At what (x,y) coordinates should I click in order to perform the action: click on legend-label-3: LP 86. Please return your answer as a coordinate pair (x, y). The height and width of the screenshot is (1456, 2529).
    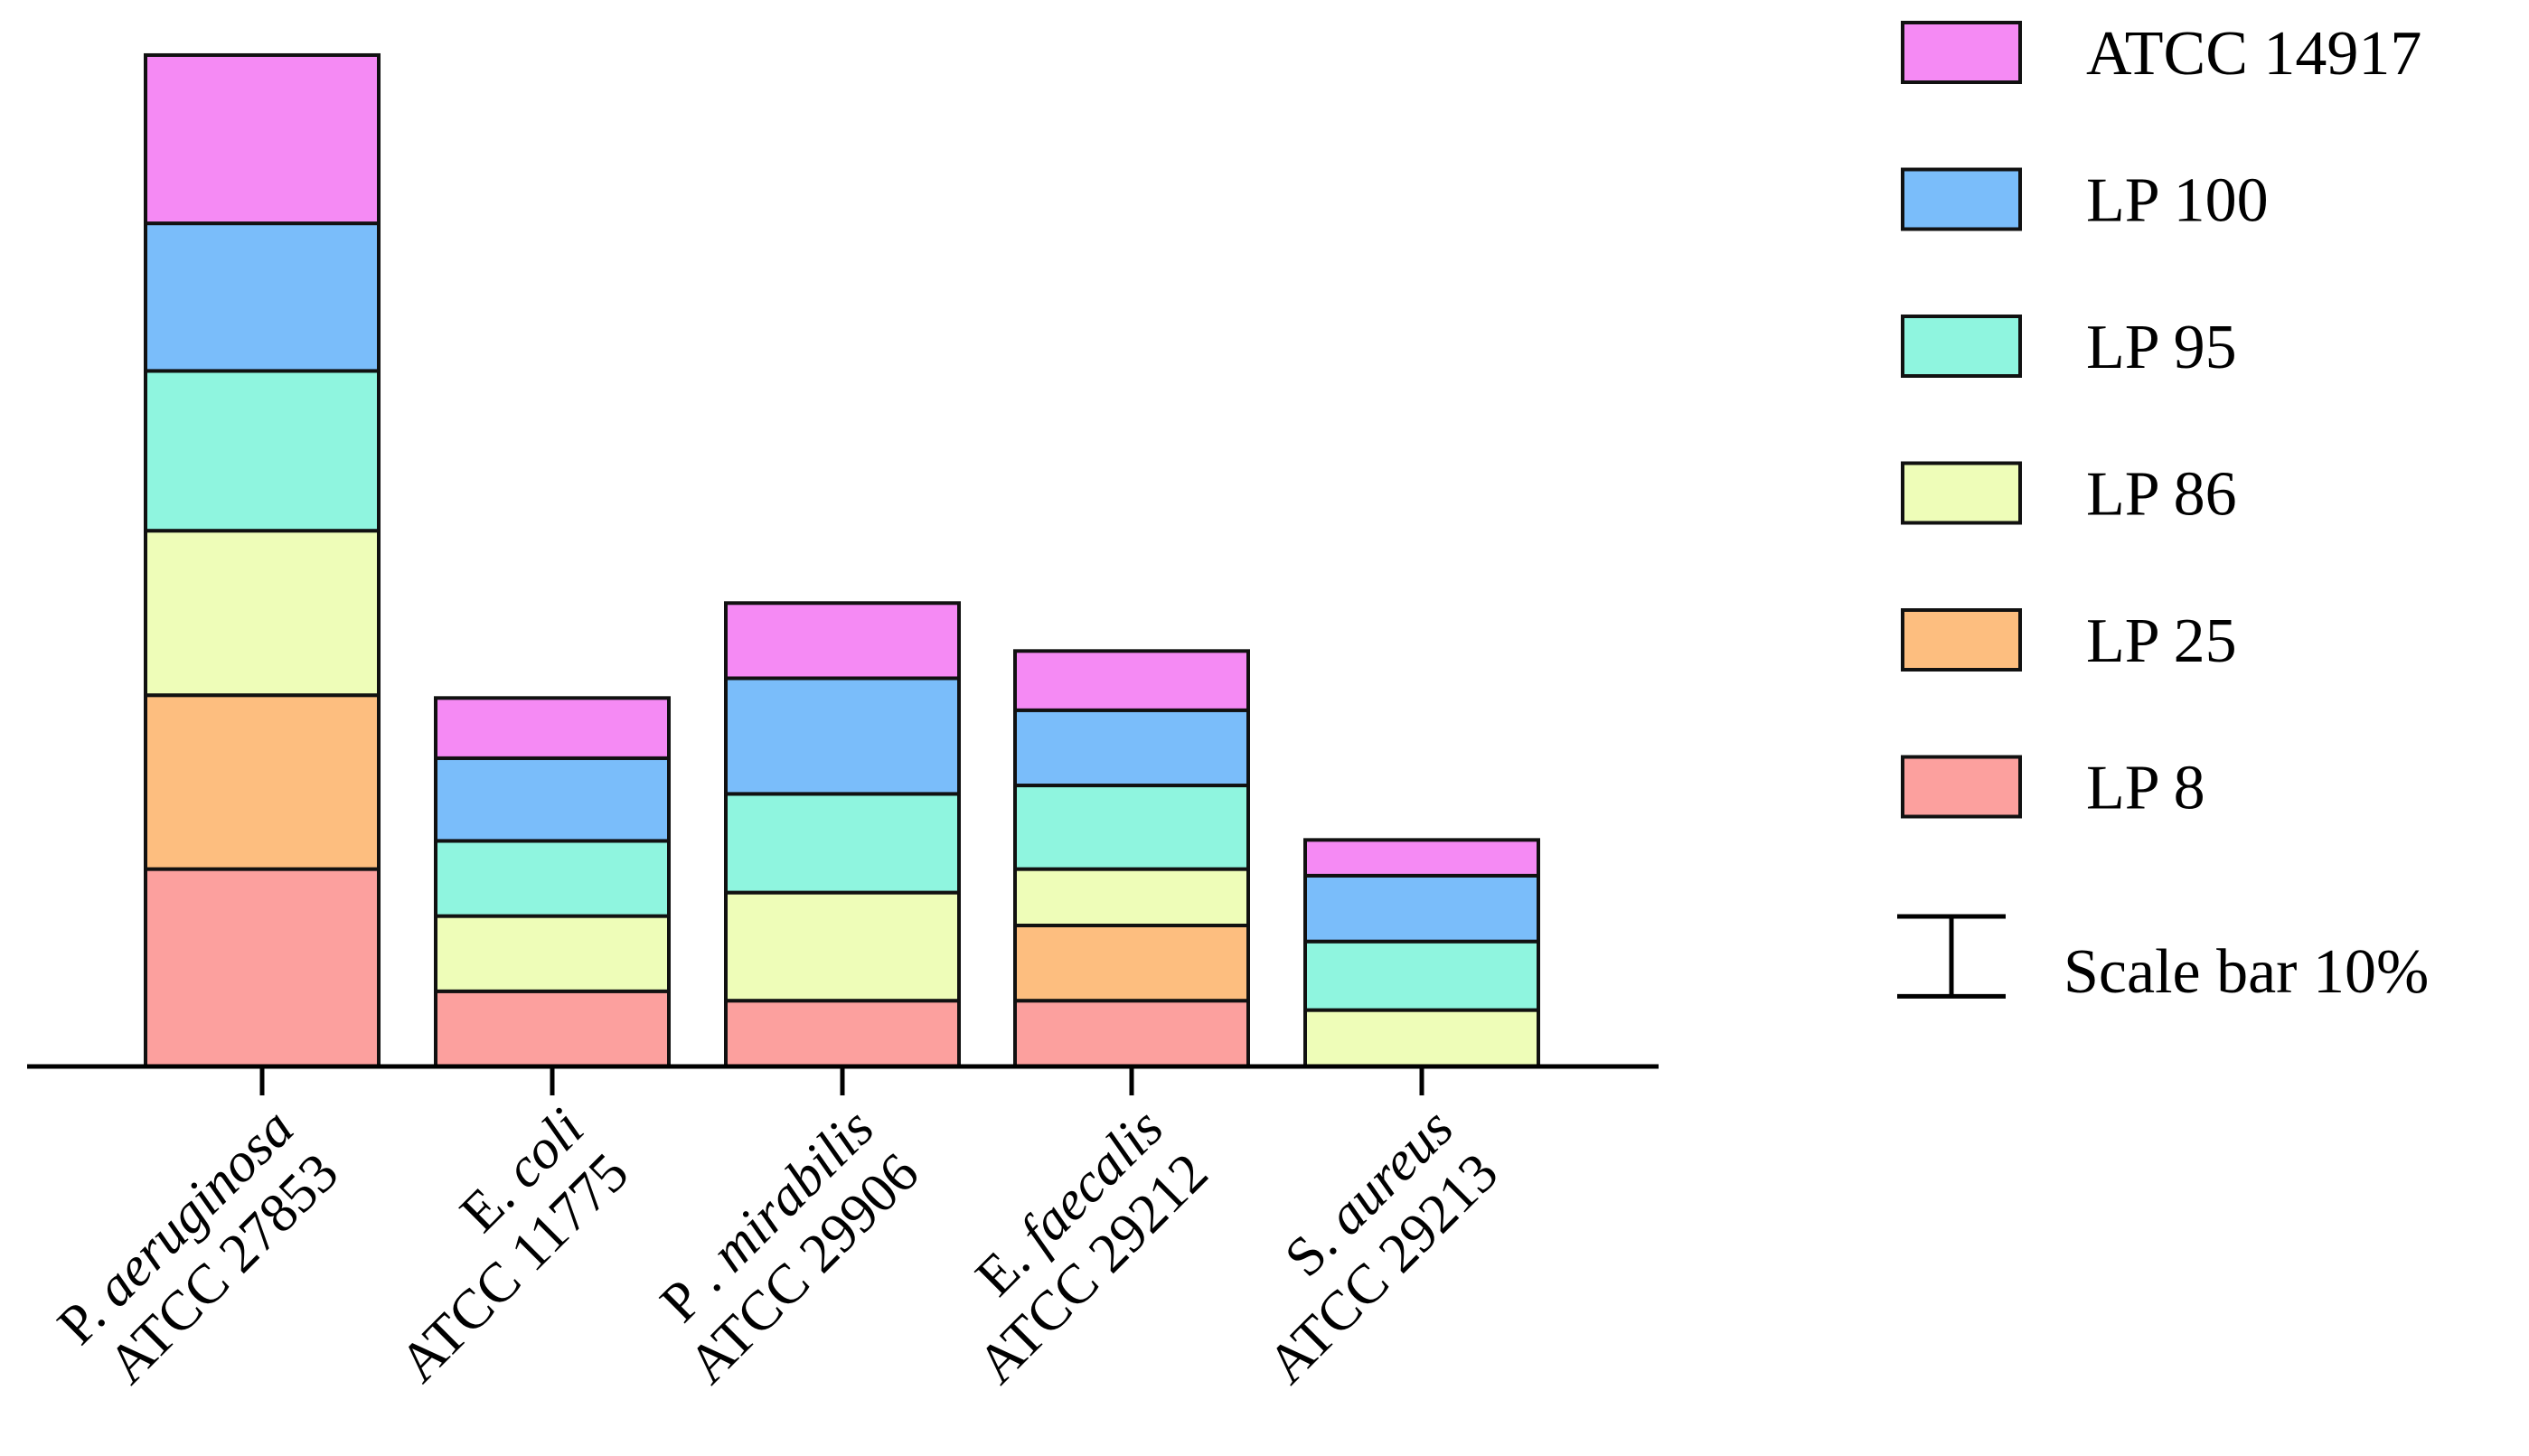
    Looking at the image, I should click on (2161, 495).